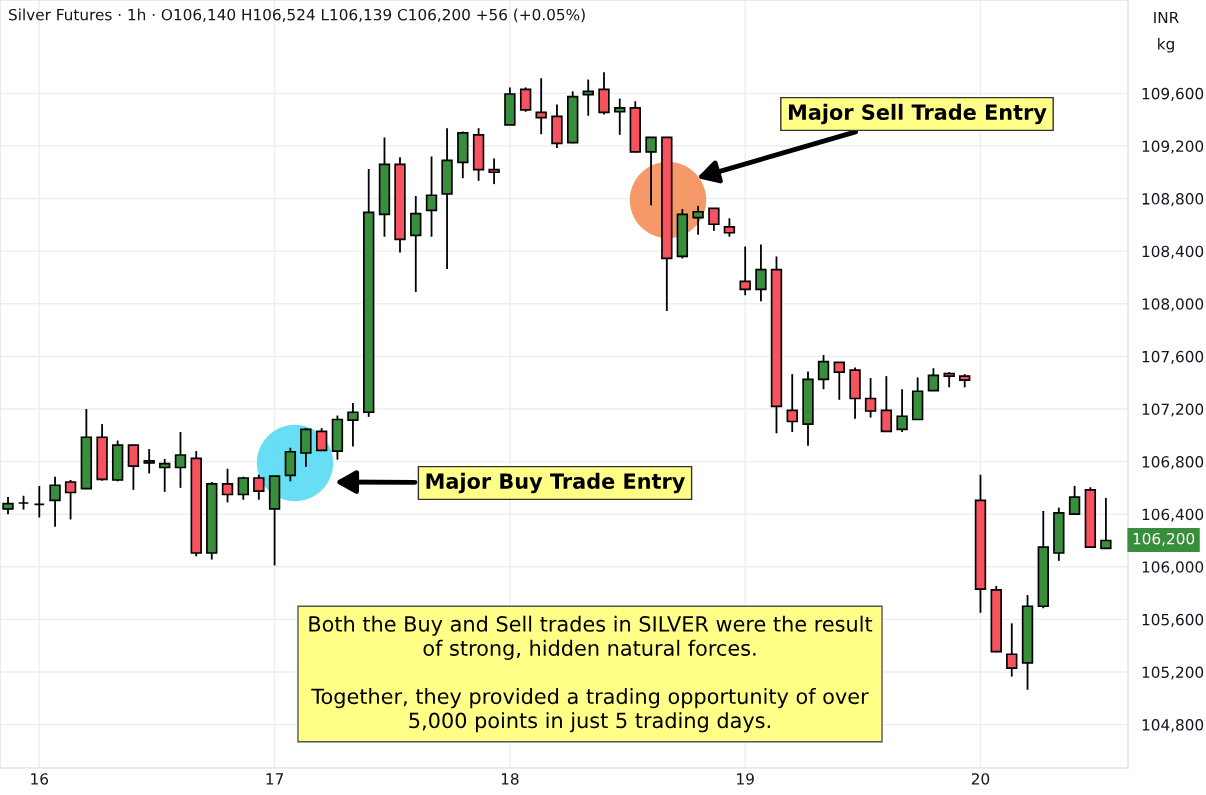 The height and width of the screenshot is (795, 1206). What do you see at coordinates (1173, 357) in the screenshot?
I see `y-tick-label: 107,600` at bounding box center [1173, 357].